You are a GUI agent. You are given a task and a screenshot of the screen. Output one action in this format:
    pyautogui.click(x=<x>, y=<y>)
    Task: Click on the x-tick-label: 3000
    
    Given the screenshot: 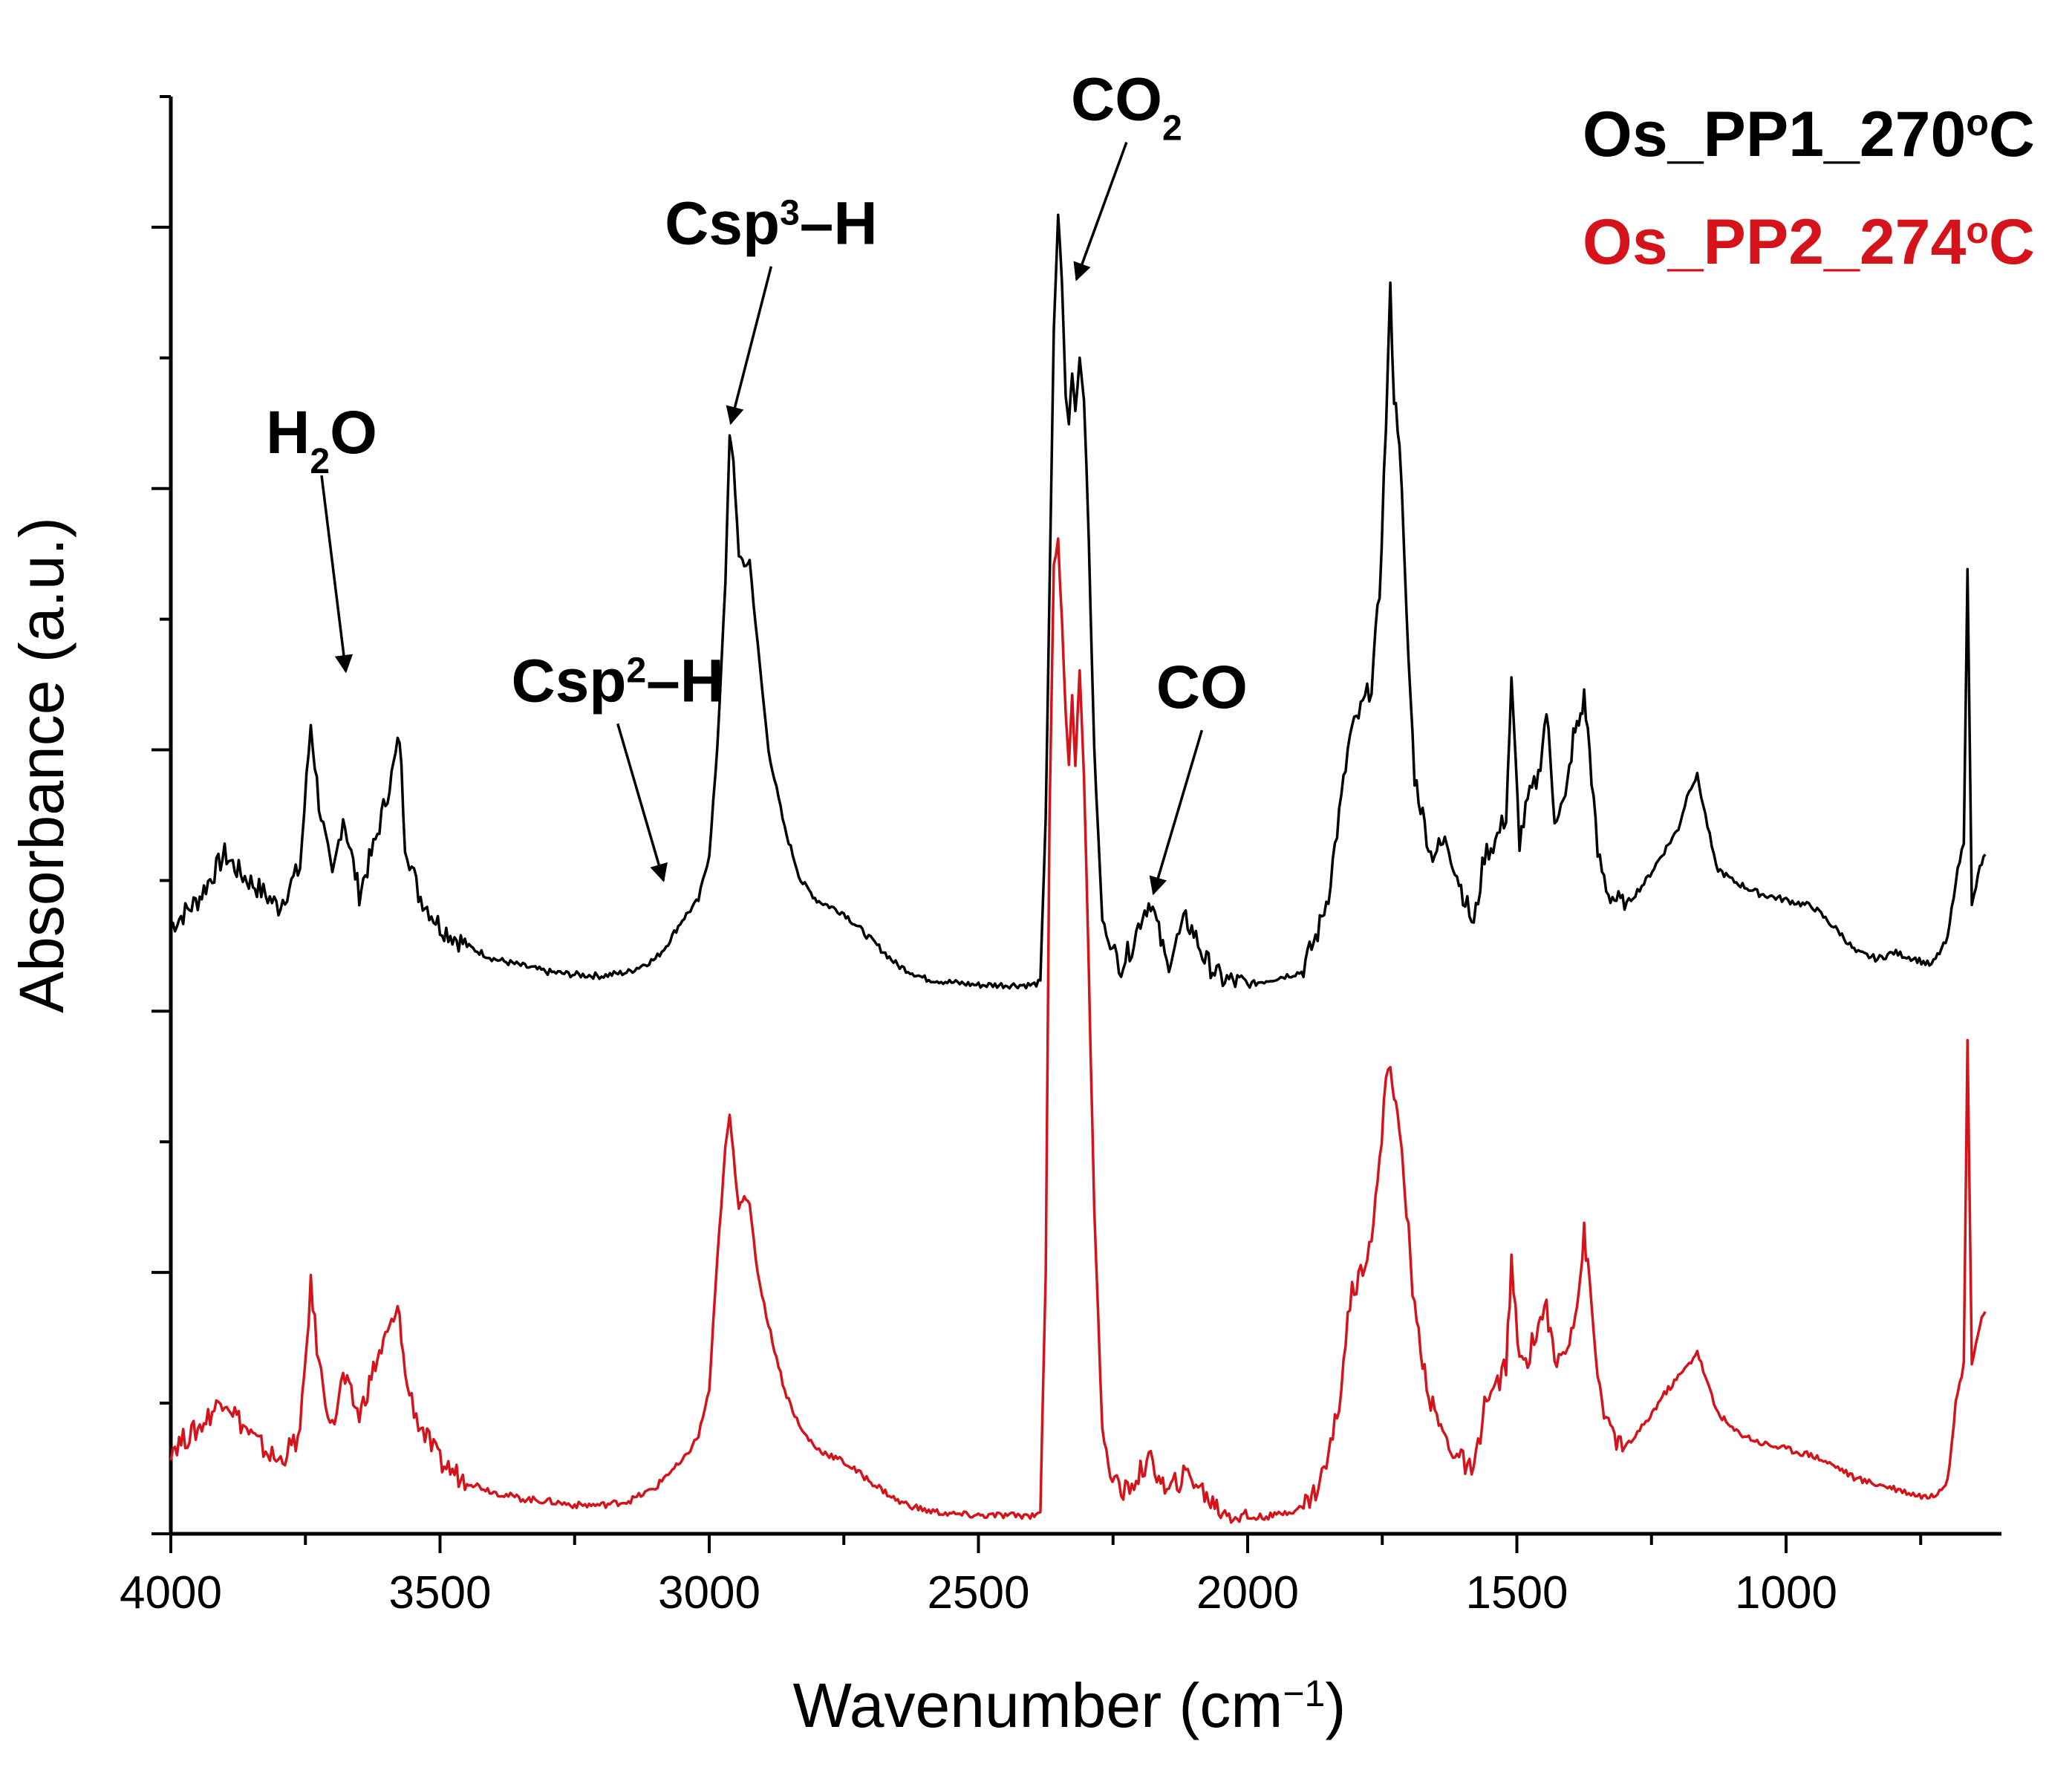 What is the action you would take?
    pyautogui.click(x=709, y=1592)
    